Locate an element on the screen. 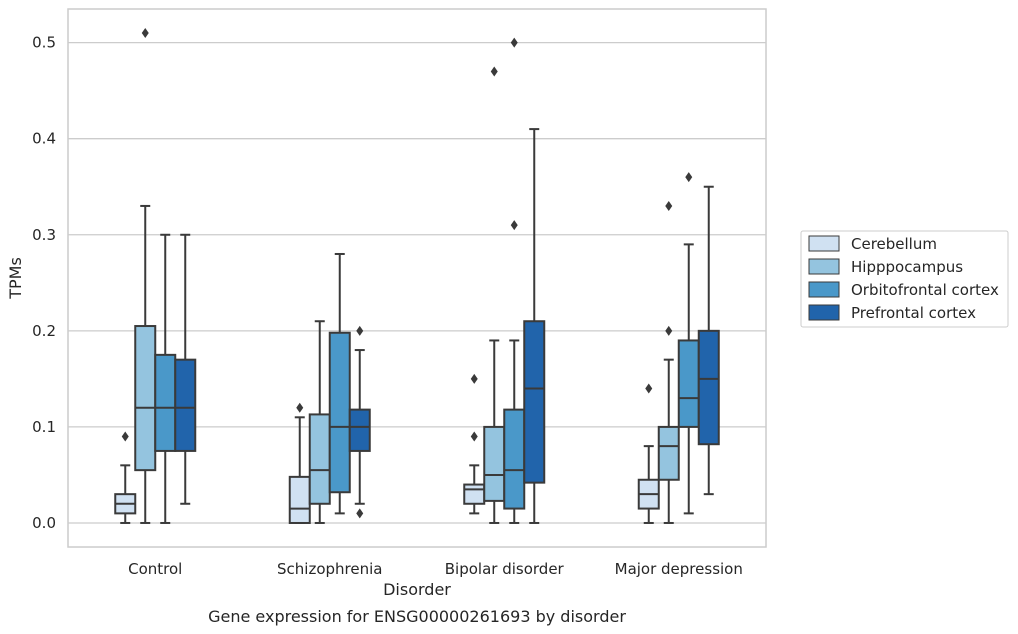  x-tick-label: Bipolar disorder is located at coordinates (505, 569).